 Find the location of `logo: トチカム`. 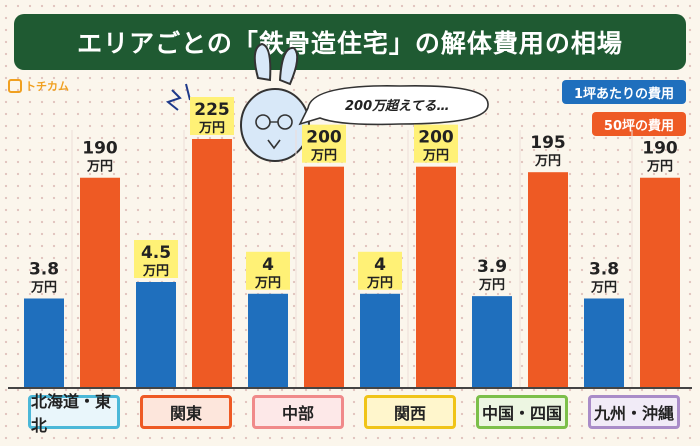

logo: トチカム is located at coordinates (38, 86).